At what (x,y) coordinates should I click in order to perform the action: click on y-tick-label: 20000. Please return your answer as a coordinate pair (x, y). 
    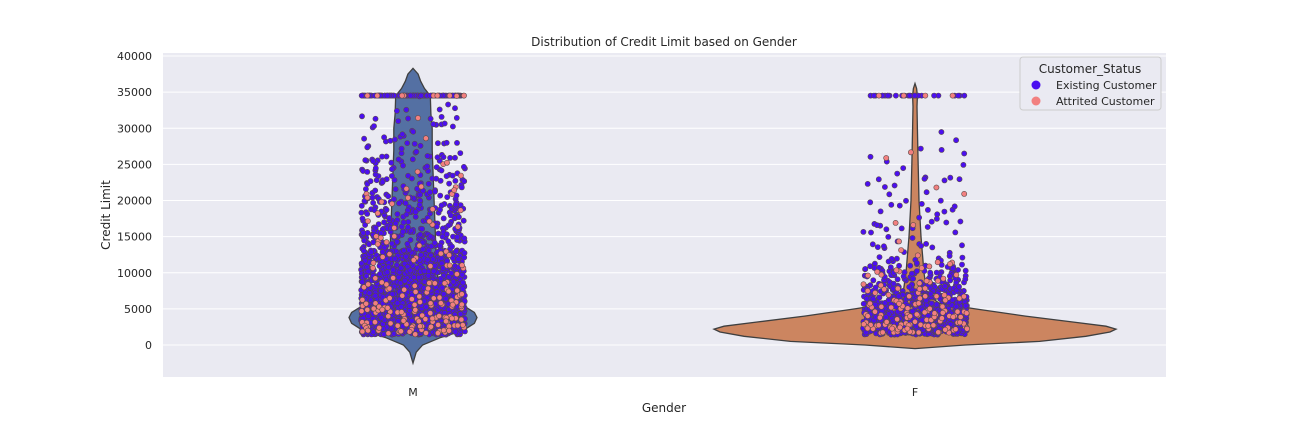
    Looking at the image, I should click on (134, 201).